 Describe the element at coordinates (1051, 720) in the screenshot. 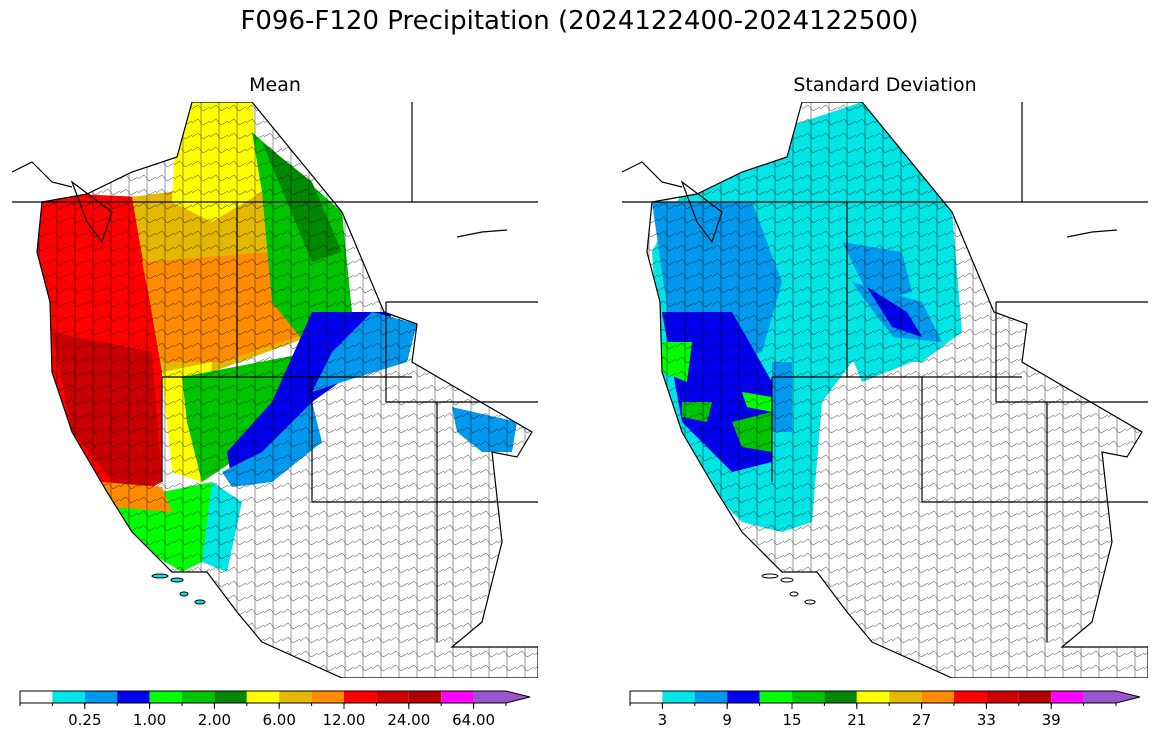

I see `stddev-colorbar-tick-label: 39` at that location.